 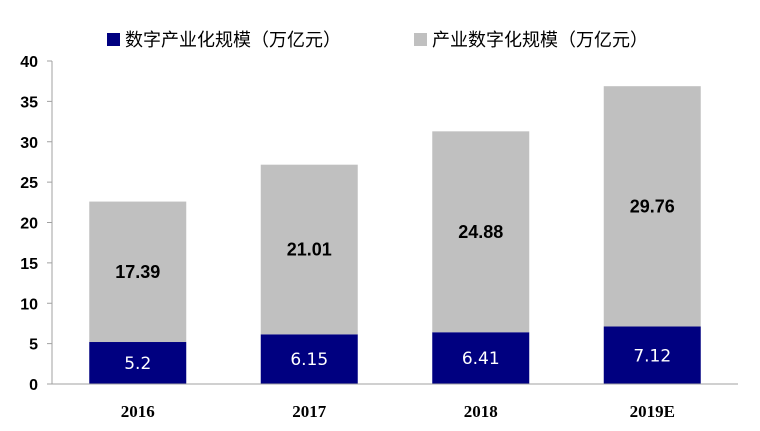 I want to click on legend-swatch-industrial-digitalization, so click(x=420, y=39).